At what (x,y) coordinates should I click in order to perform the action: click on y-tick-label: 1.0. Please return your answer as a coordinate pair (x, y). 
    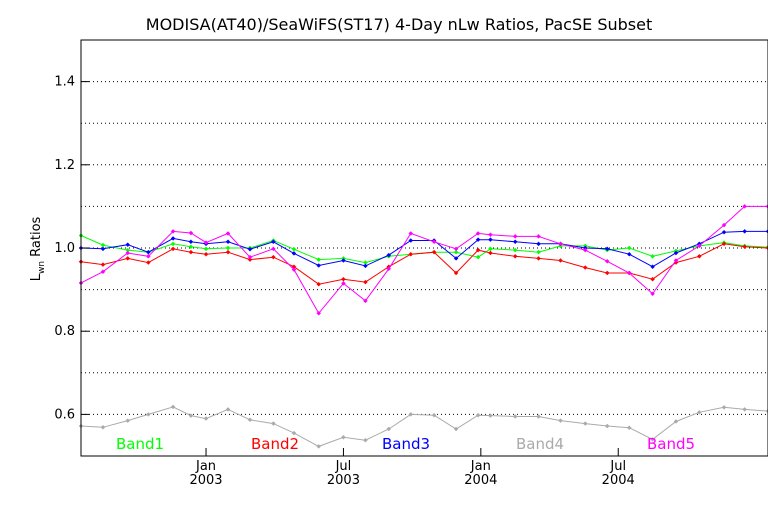
    Looking at the image, I should click on (64, 248).